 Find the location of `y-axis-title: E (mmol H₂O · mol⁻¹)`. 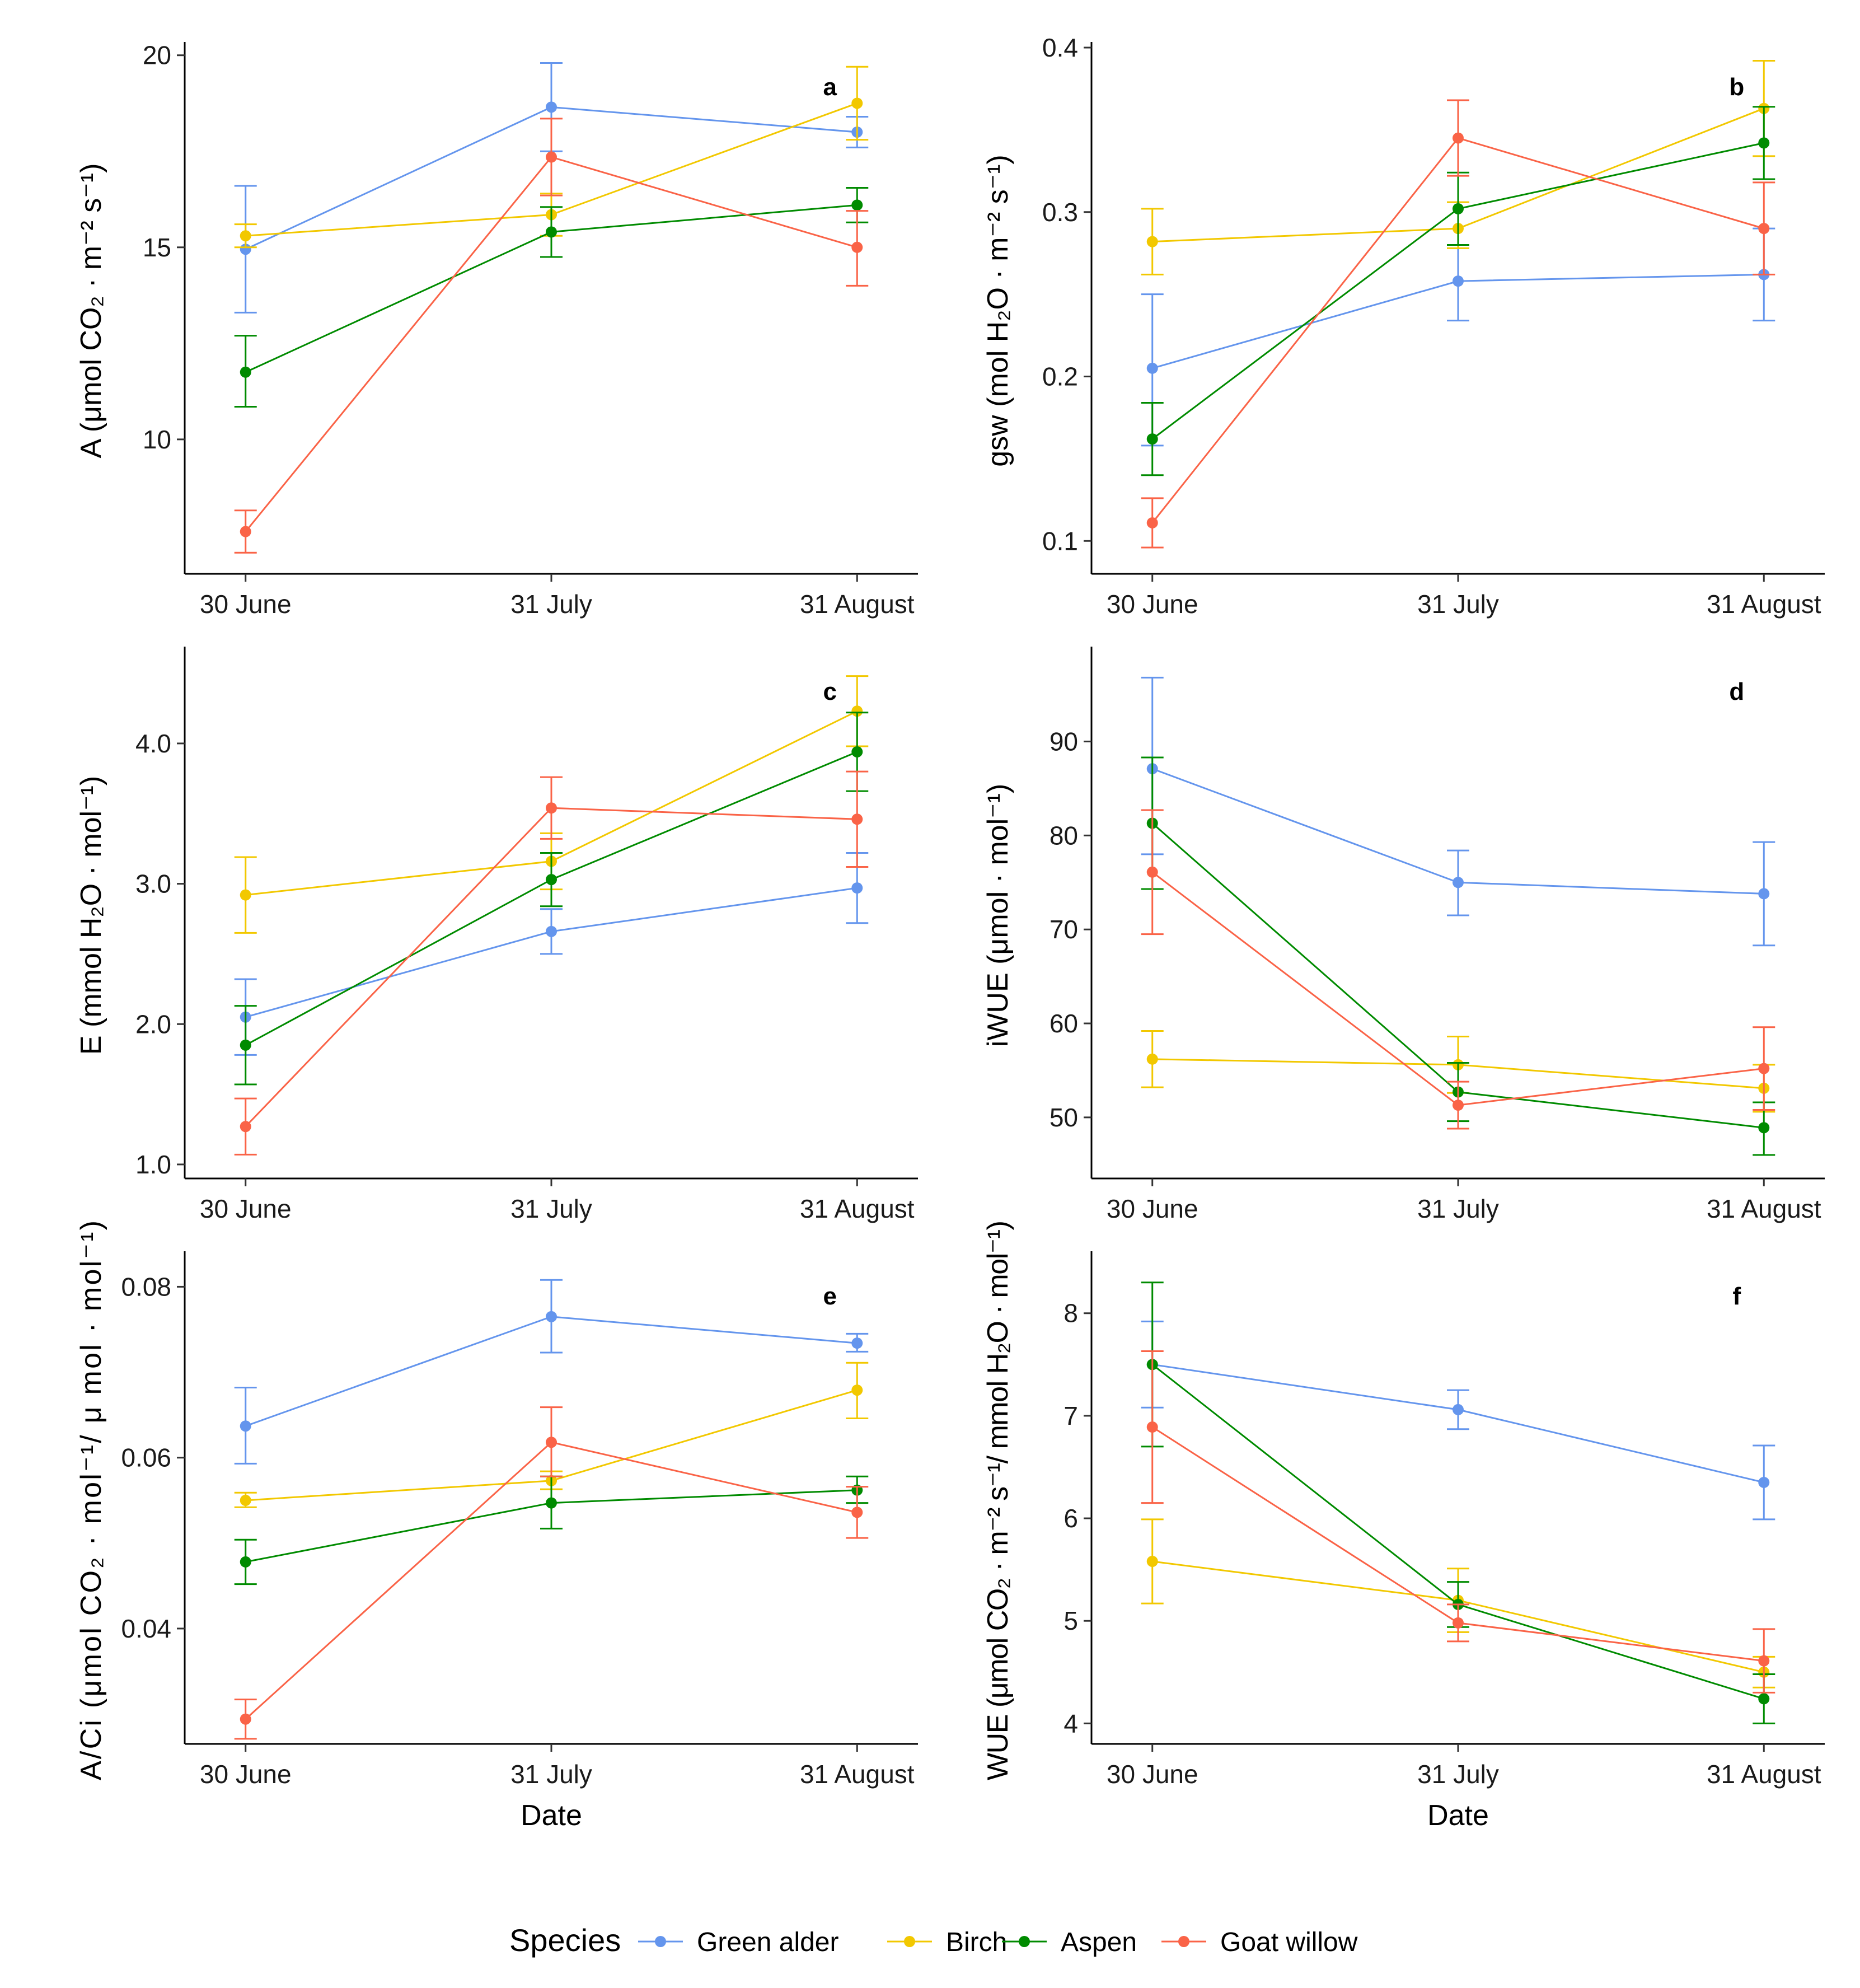

y-axis-title: E (mmol H₂O · mol⁻¹) is located at coordinates (91, 915).